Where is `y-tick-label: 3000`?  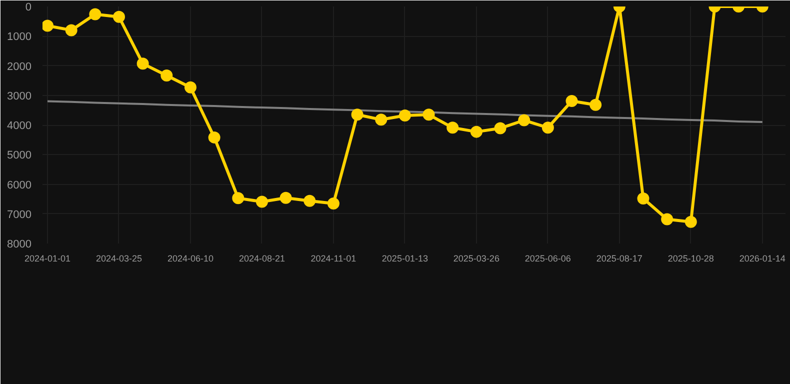 y-tick-label: 3000 is located at coordinates (19, 96).